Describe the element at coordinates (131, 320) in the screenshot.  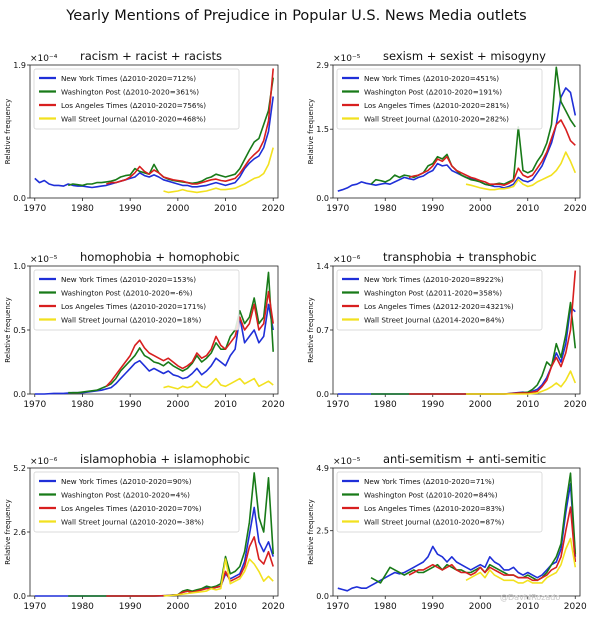
I see `legend-entry: Wall Street Journal (Δ2010-2020=18%)` at that location.